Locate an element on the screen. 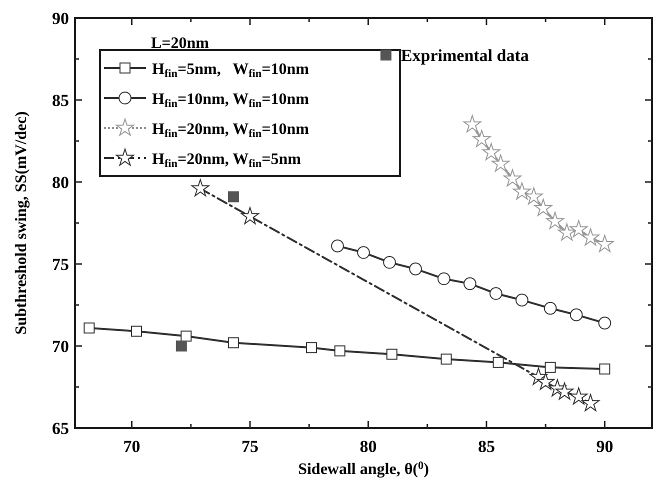  y-tick-label: 75 is located at coordinates (60, 264).